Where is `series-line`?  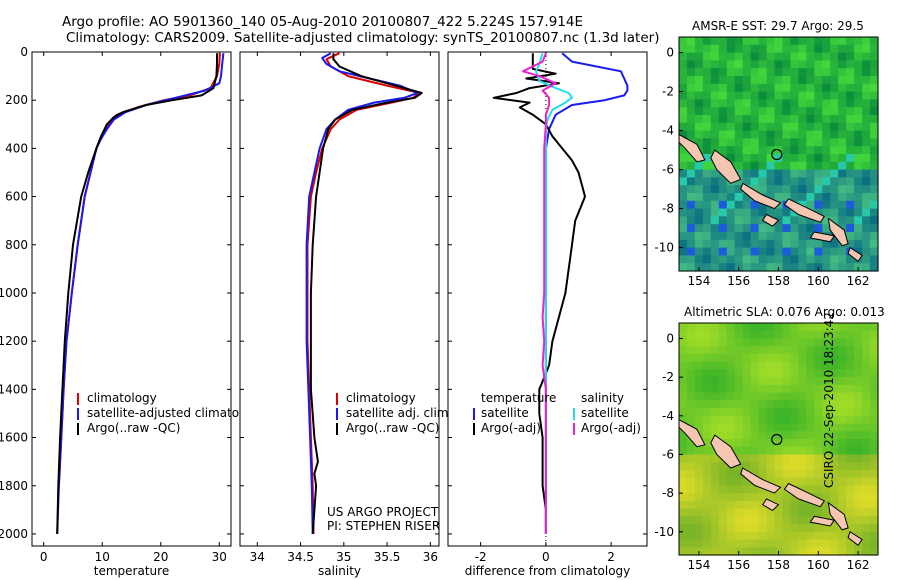 series-line is located at coordinates (539, 293).